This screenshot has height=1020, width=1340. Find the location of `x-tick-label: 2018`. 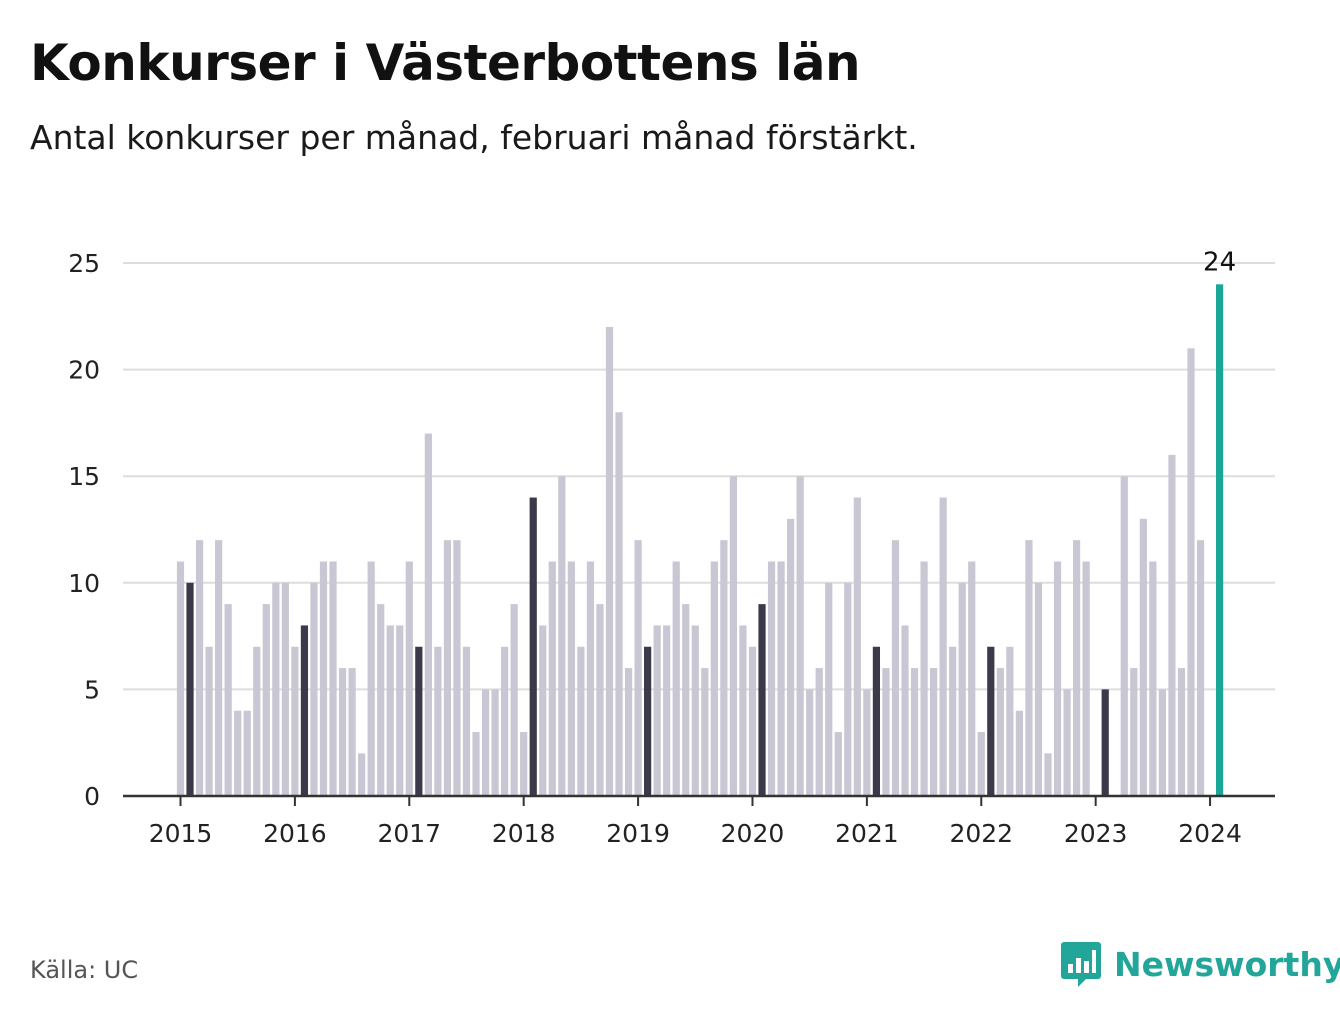

x-tick-label: 2018 is located at coordinates (524, 833).